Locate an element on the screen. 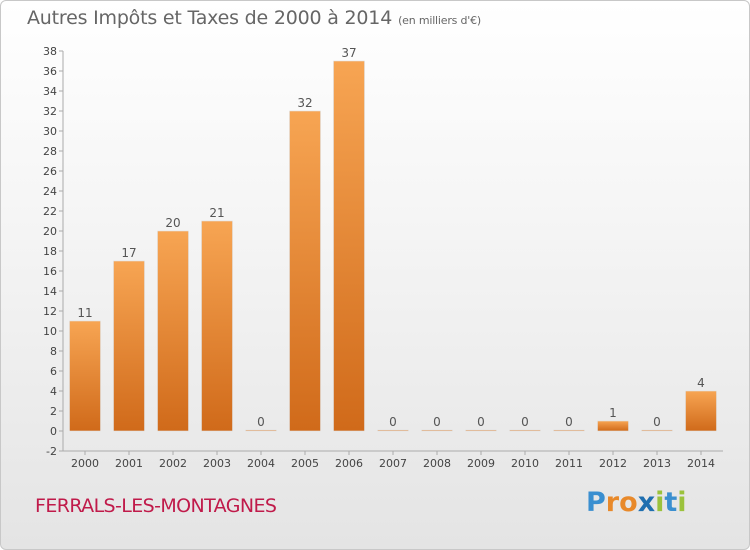 The width and height of the screenshot is (750, 550). y-tick-label: 10 is located at coordinates (50, 331).